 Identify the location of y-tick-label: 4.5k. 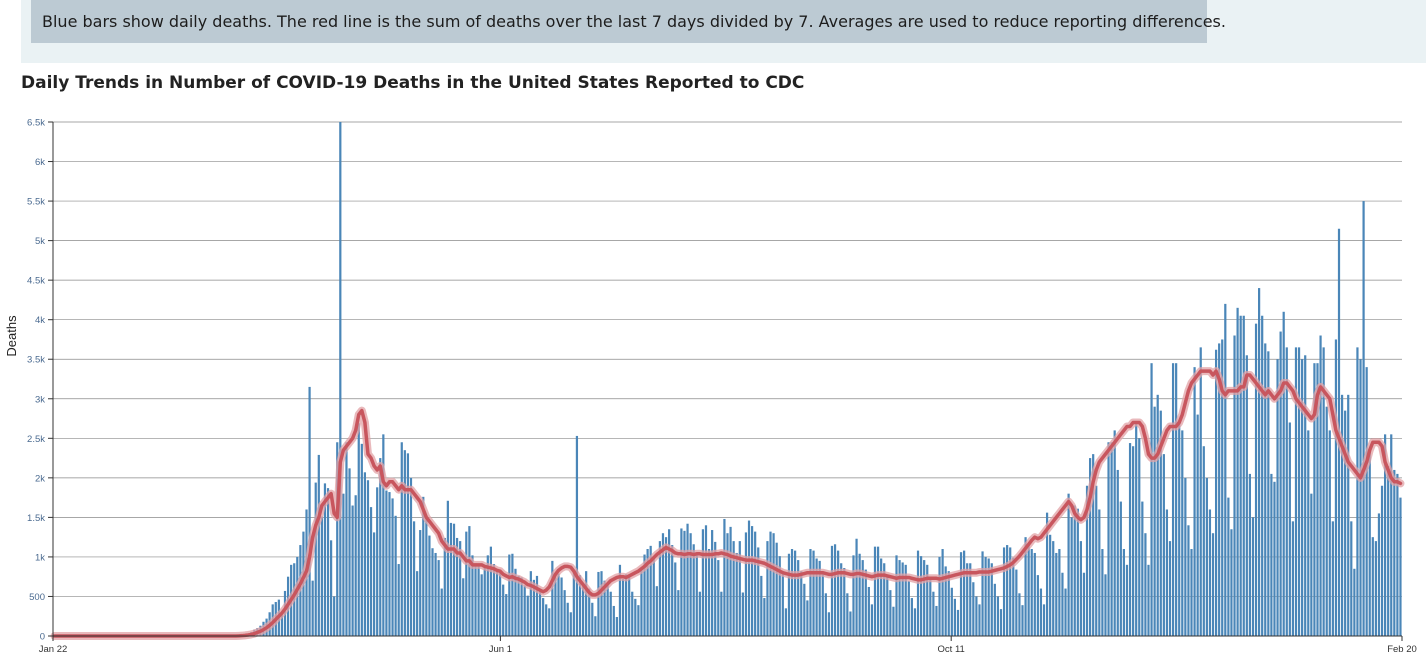
(36, 281).